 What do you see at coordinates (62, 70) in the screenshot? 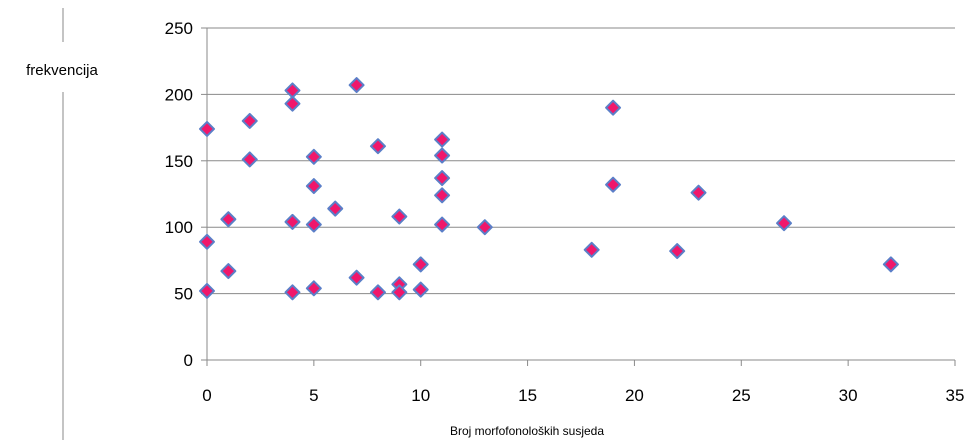
I see `y-axis-title: frekvencija` at bounding box center [62, 70].